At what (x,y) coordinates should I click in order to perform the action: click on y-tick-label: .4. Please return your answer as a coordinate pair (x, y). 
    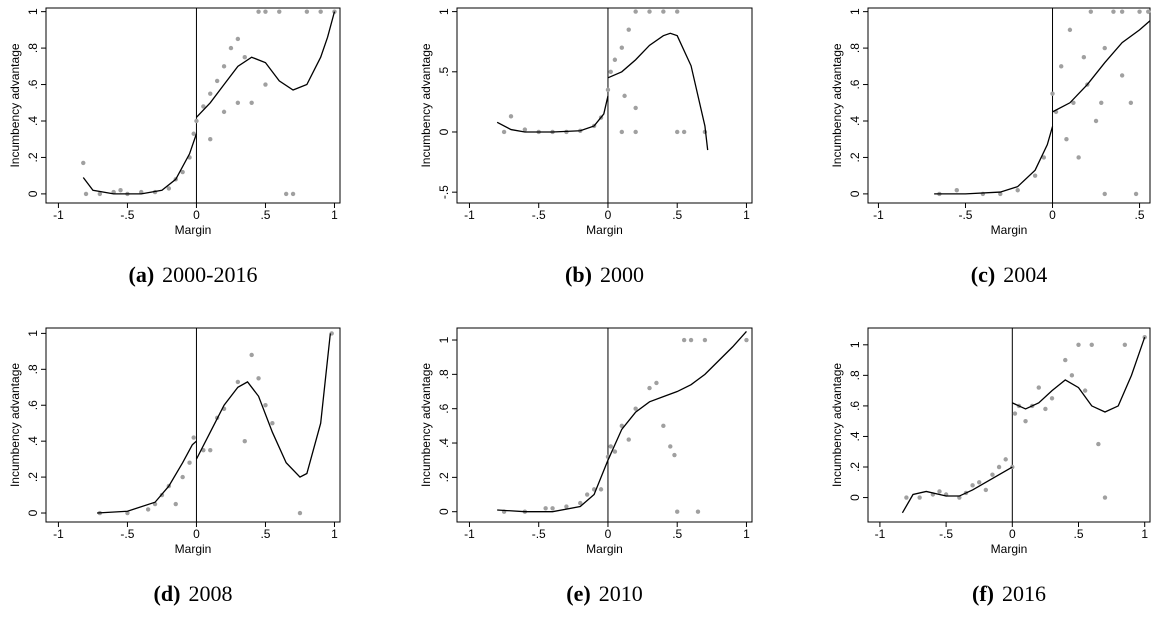
    Looking at the image, I should click on (444, 443).